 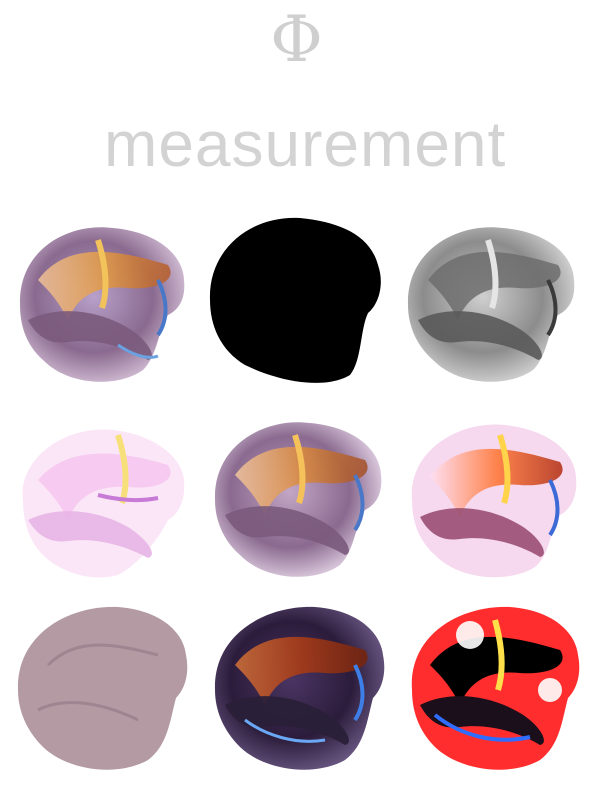 I want to click on tile-bright, so click(x=495, y=495).